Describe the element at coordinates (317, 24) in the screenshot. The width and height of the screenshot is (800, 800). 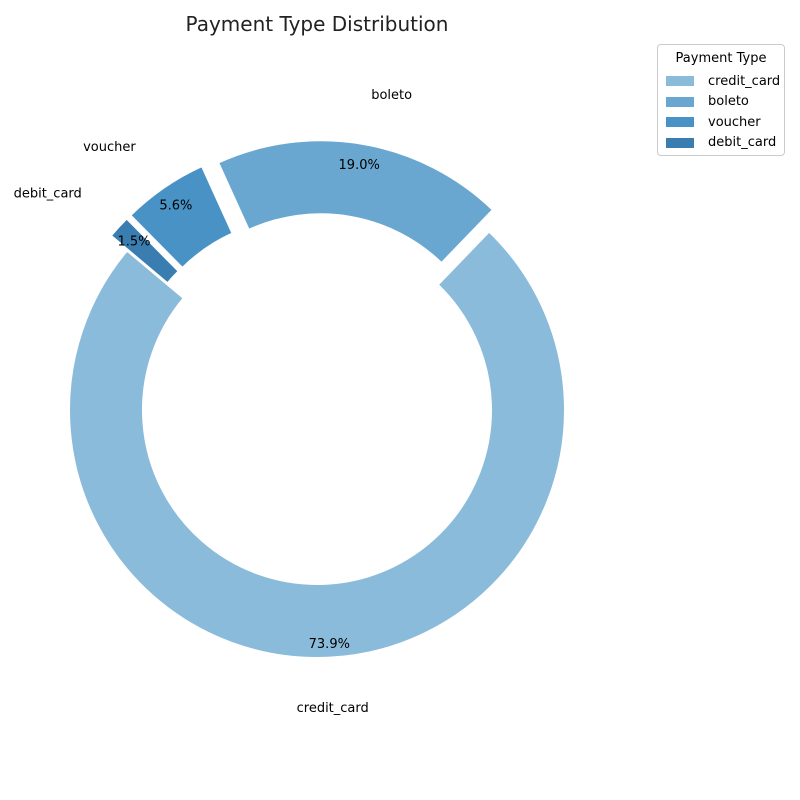
I see `chart-title: Payment Type Distribution` at that location.